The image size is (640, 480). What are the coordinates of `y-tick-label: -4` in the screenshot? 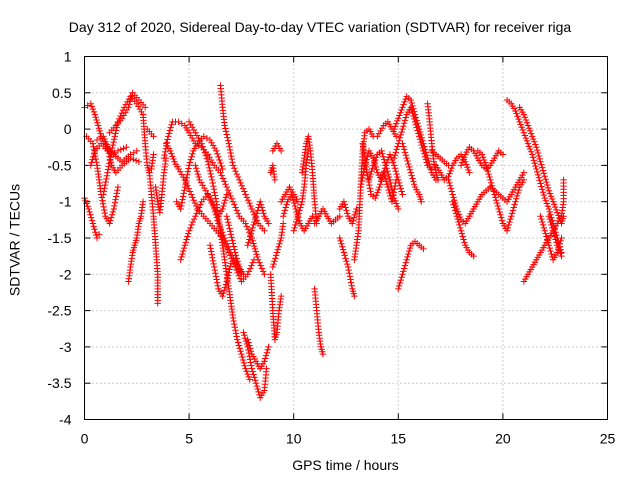 It's located at (65, 420).